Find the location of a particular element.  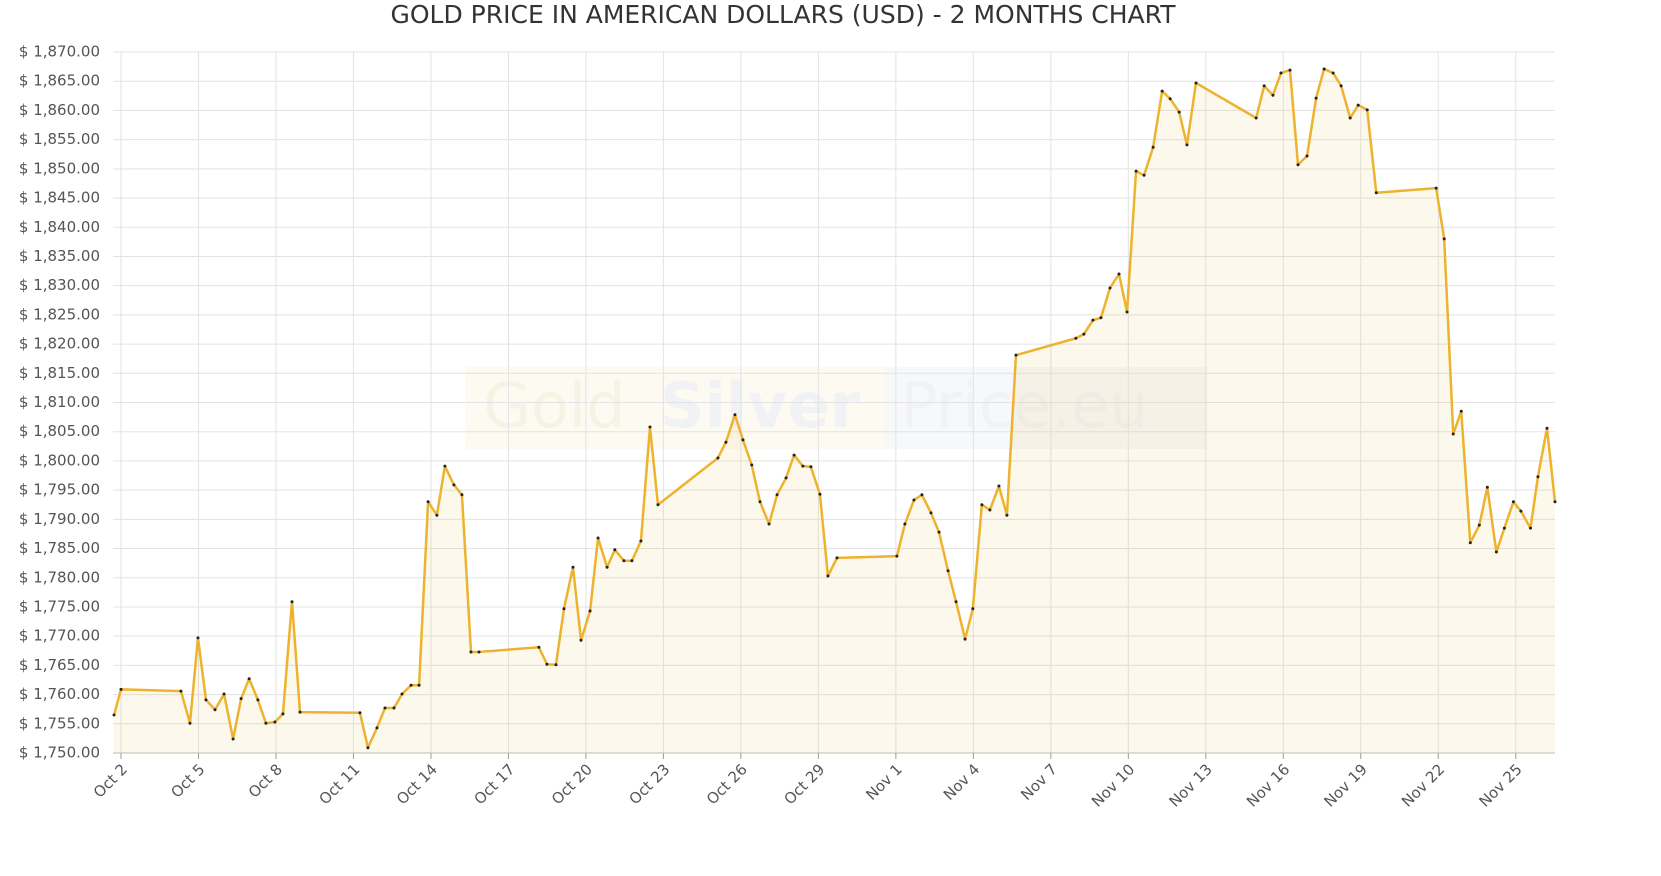

x-tick-label: Oct 5 is located at coordinates (187, 780).